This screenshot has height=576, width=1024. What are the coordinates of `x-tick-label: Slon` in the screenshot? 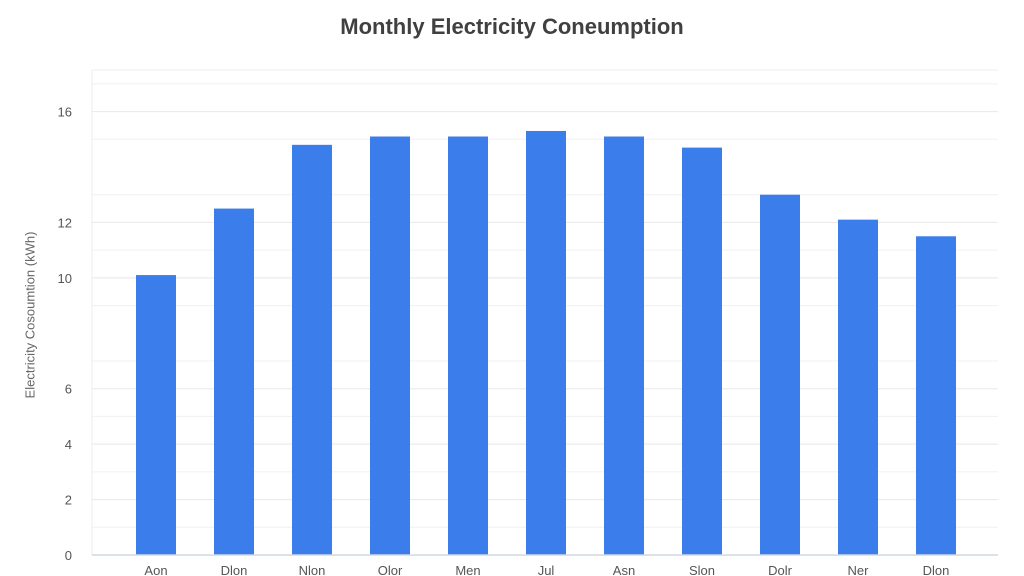 It's located at (702, 569).